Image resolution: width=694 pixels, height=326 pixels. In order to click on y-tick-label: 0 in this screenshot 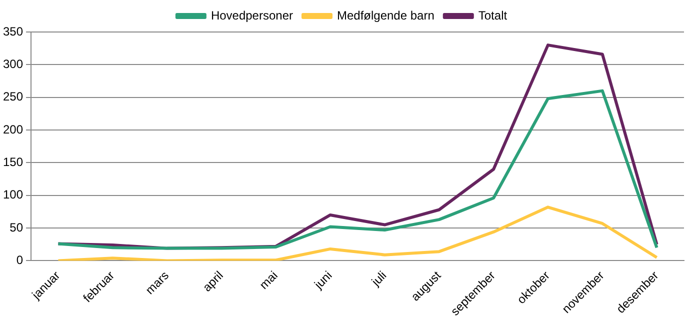, I will do `click(20, 260)`.